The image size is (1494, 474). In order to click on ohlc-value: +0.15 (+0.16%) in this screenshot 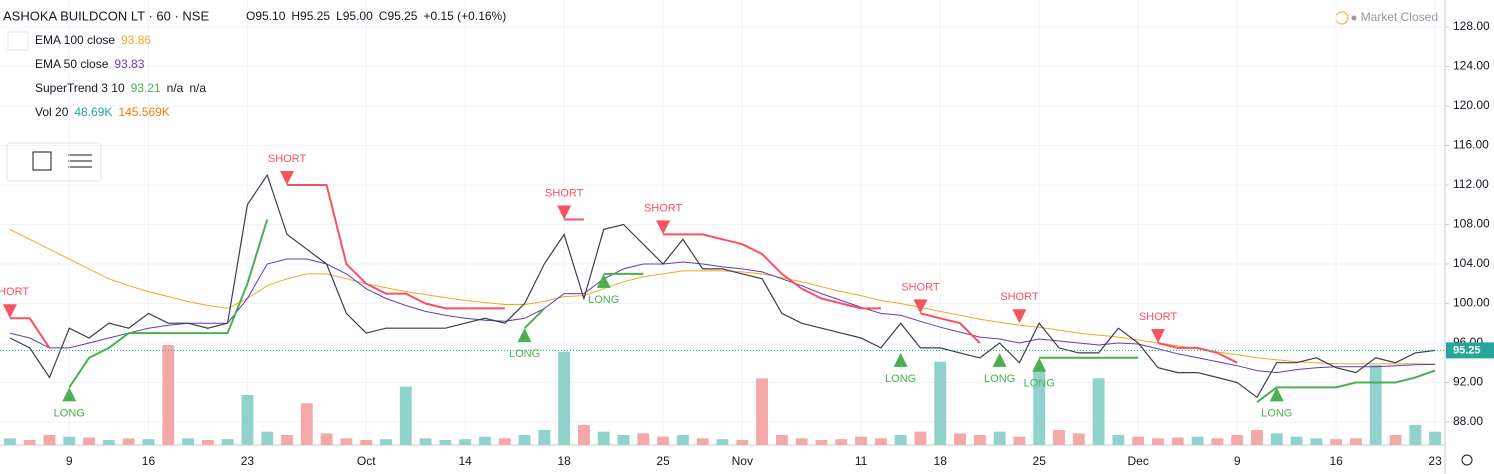, I will do `click(464, 16)`.